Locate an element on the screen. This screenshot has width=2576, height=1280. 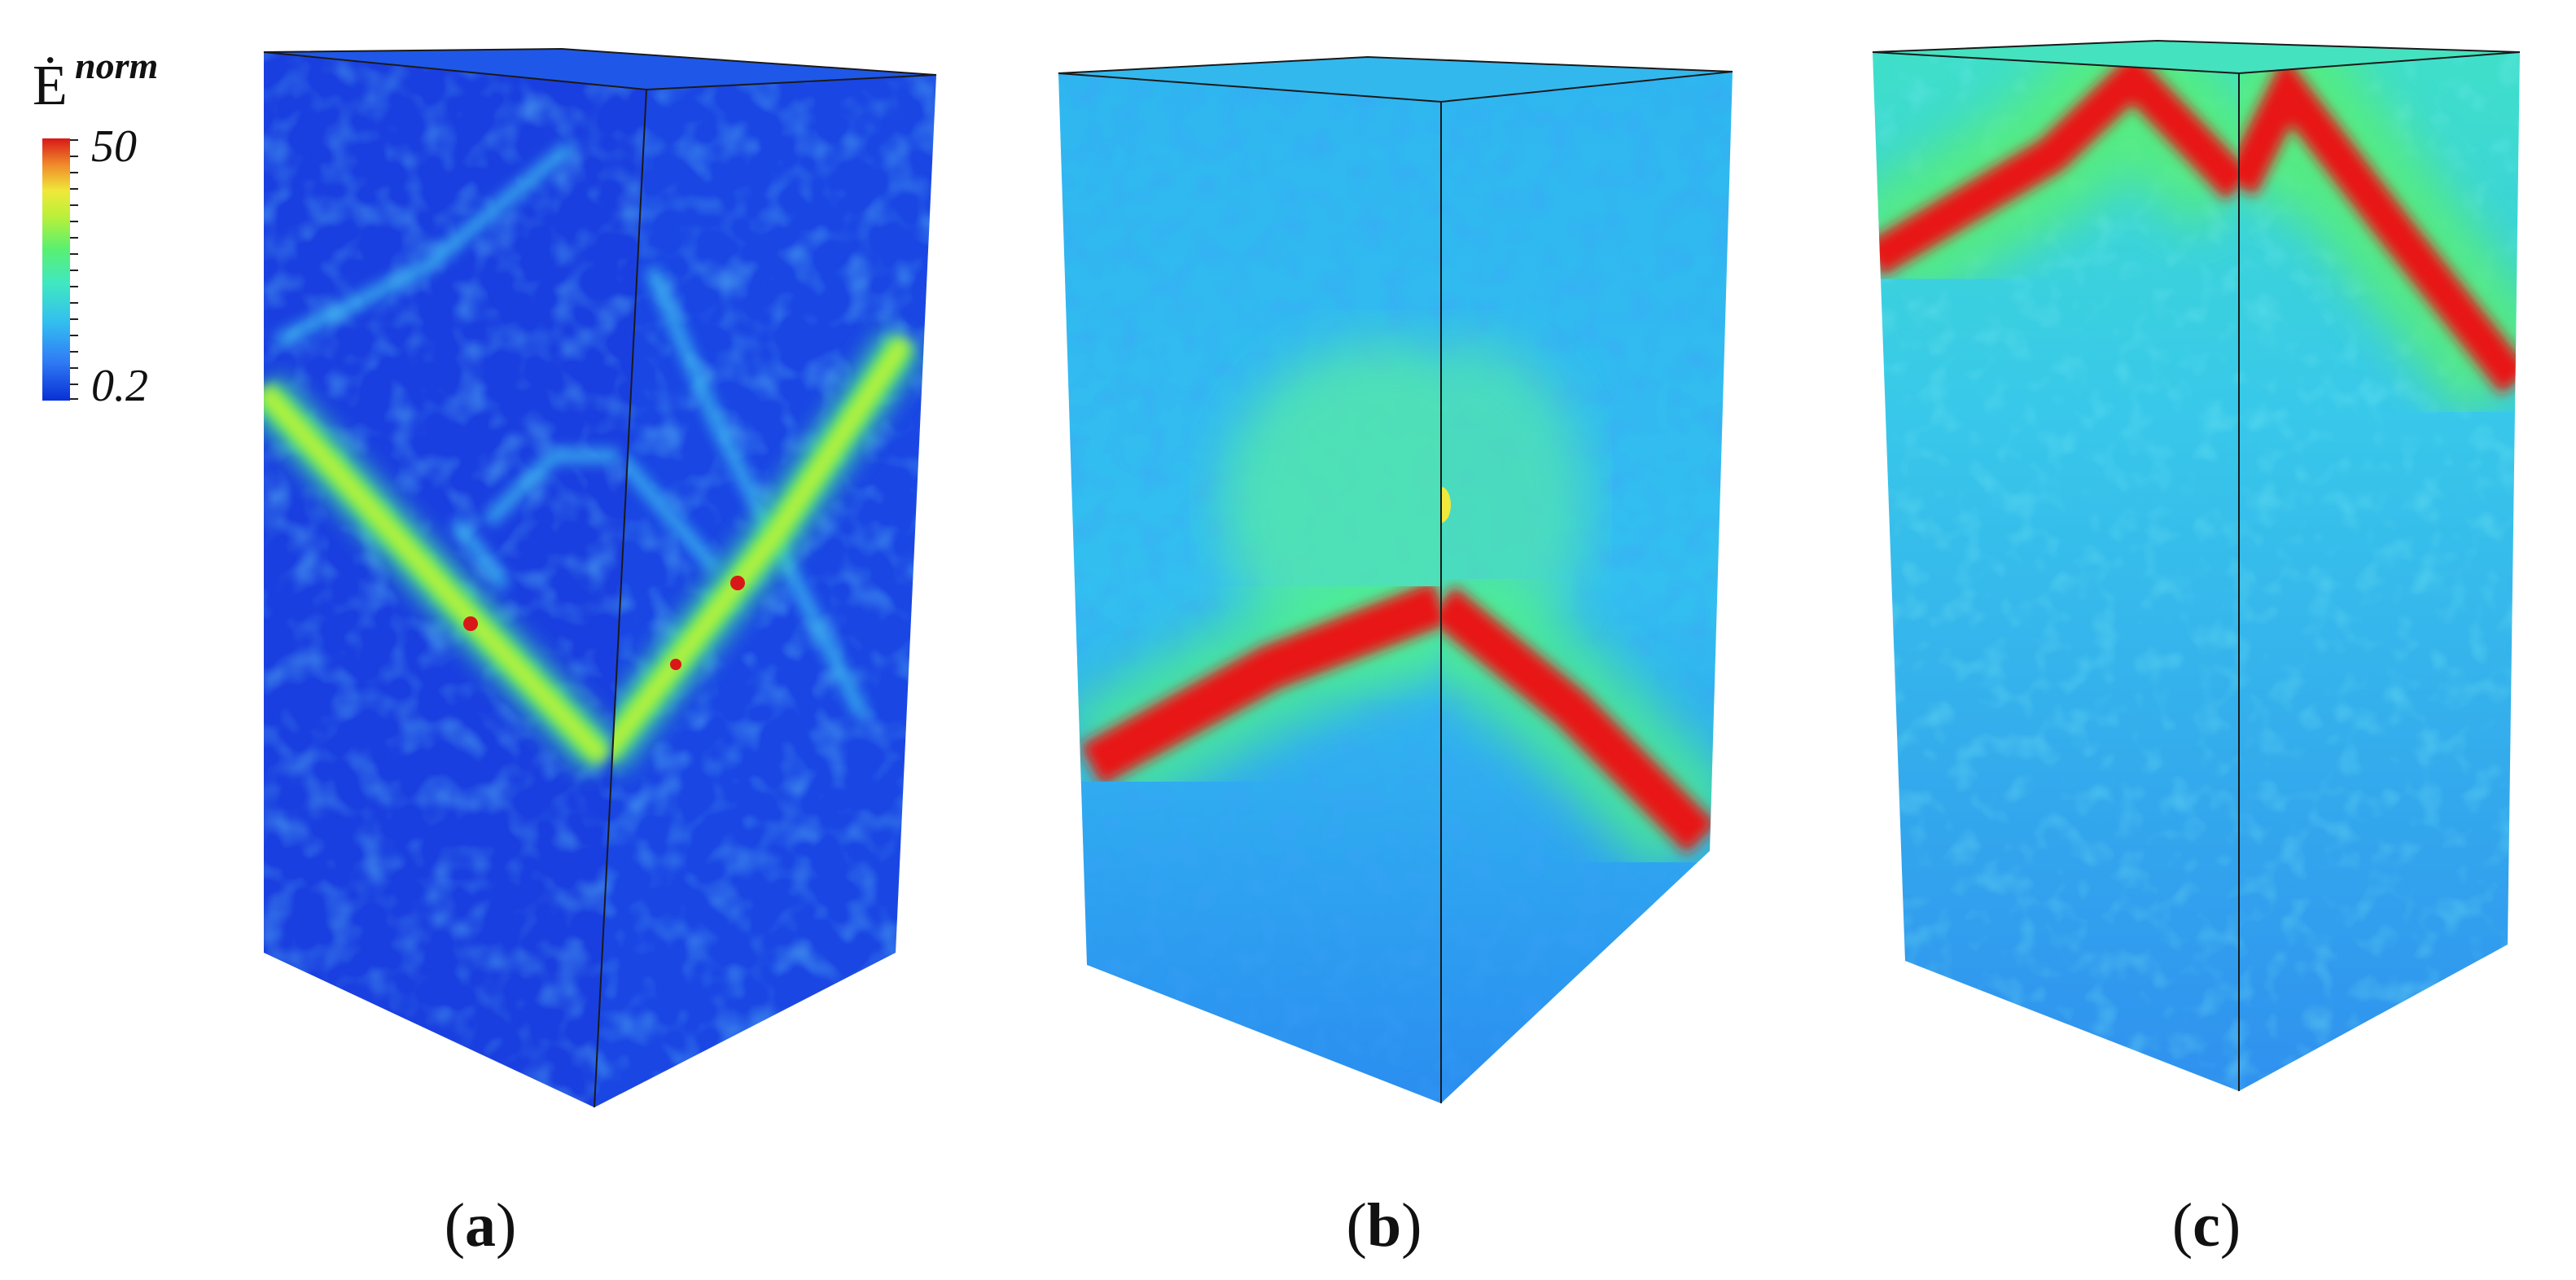
legend-symbol: Ė is located at coordinates (50, 86).